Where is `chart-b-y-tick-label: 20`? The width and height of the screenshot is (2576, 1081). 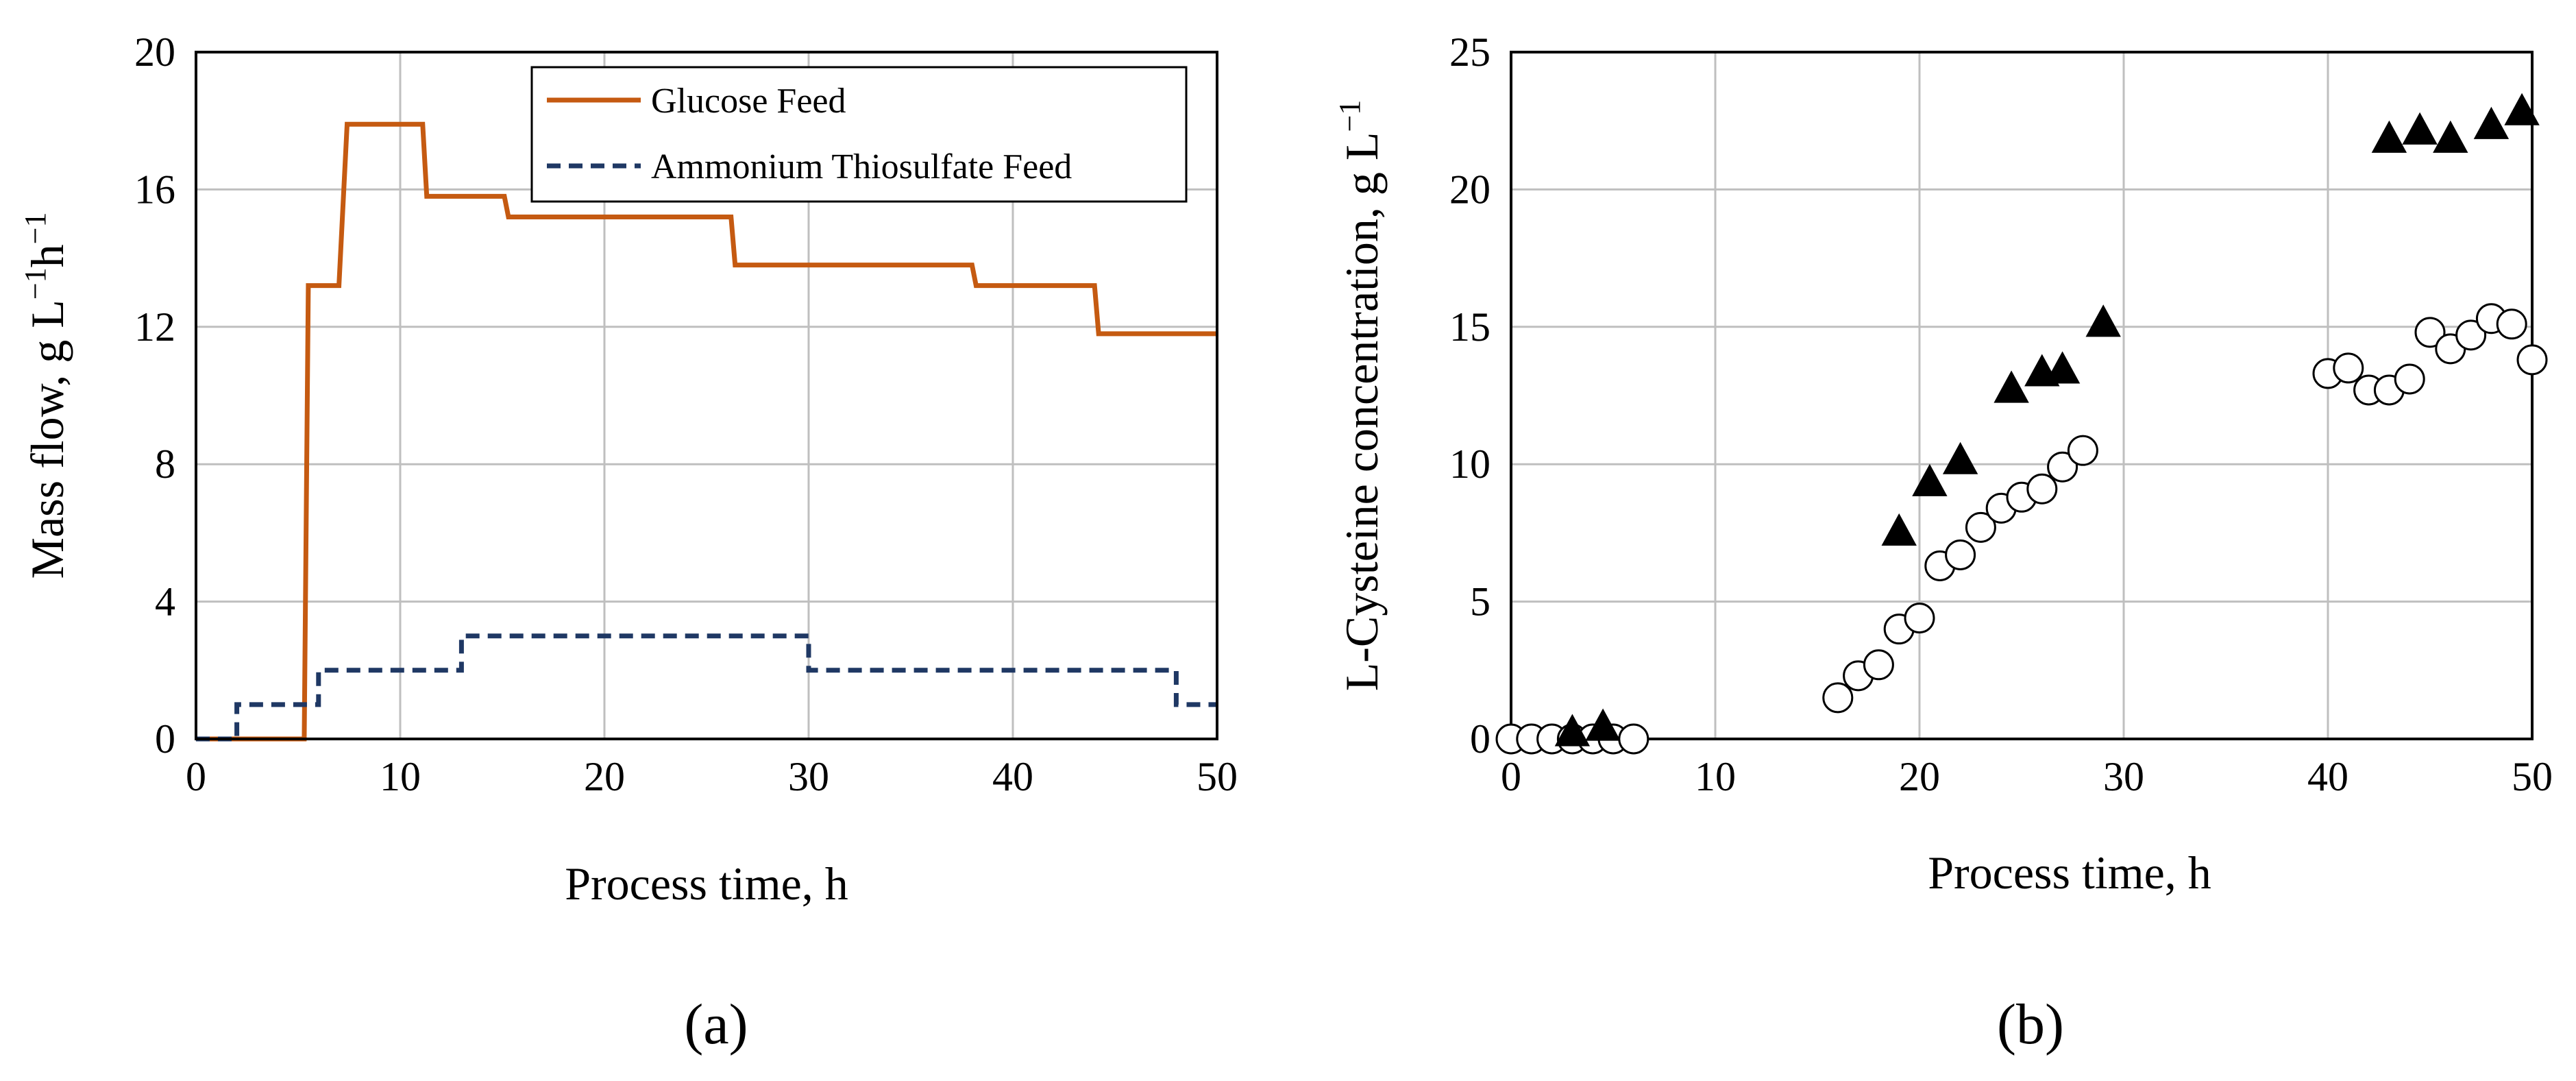 chart-b-y-tick-label: 20 is located at coordinates (1470, 189).